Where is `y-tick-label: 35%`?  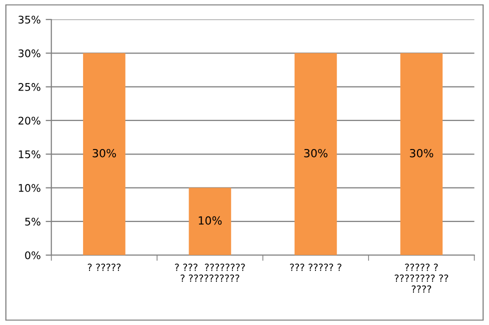
y-tick-label: 35% is located at coordinates (29, 20).